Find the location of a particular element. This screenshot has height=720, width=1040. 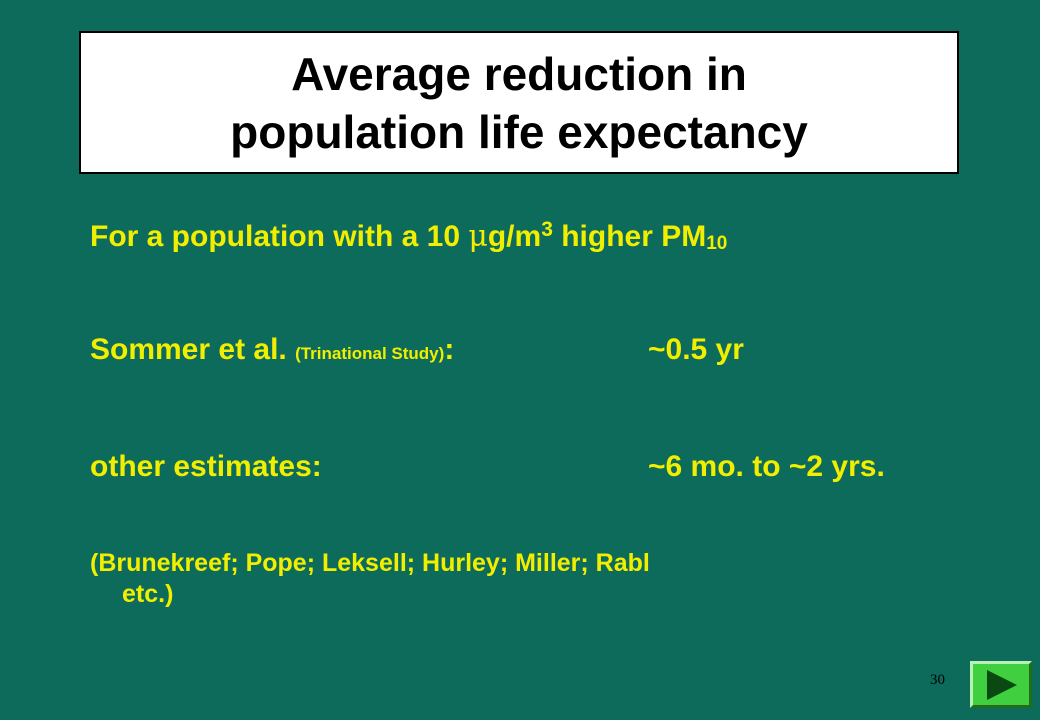

study-value: ~0.5 yr is located at coordinates (696, 349).